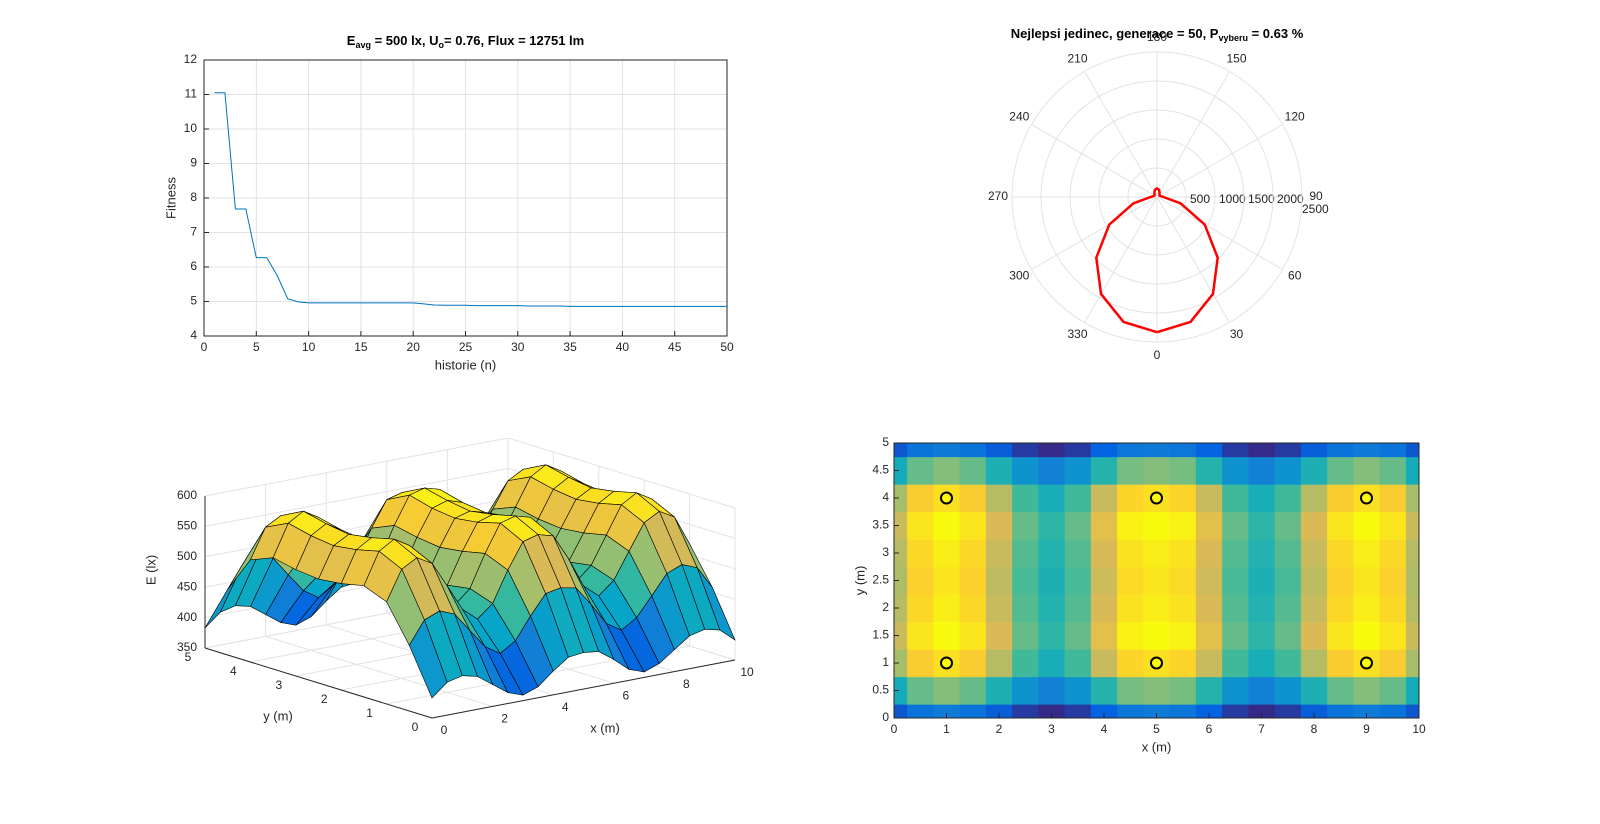  I want to click on y-tick-label: 5, so click(193, 301).